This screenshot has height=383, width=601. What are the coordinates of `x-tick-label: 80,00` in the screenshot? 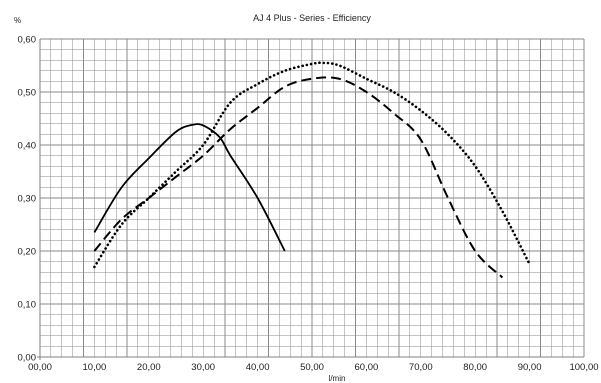 It's located at (475, 367).